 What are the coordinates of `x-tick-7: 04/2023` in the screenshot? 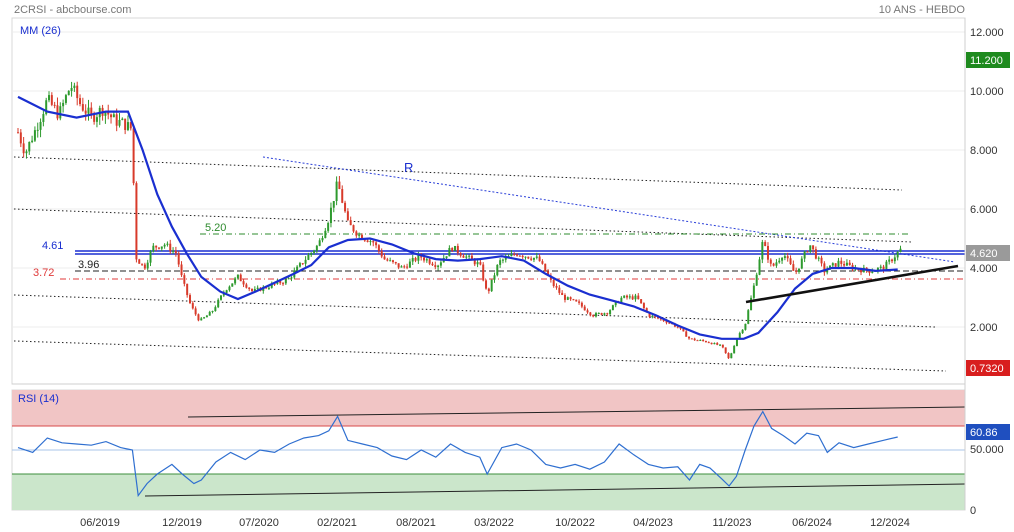 It's located at (653, 523).